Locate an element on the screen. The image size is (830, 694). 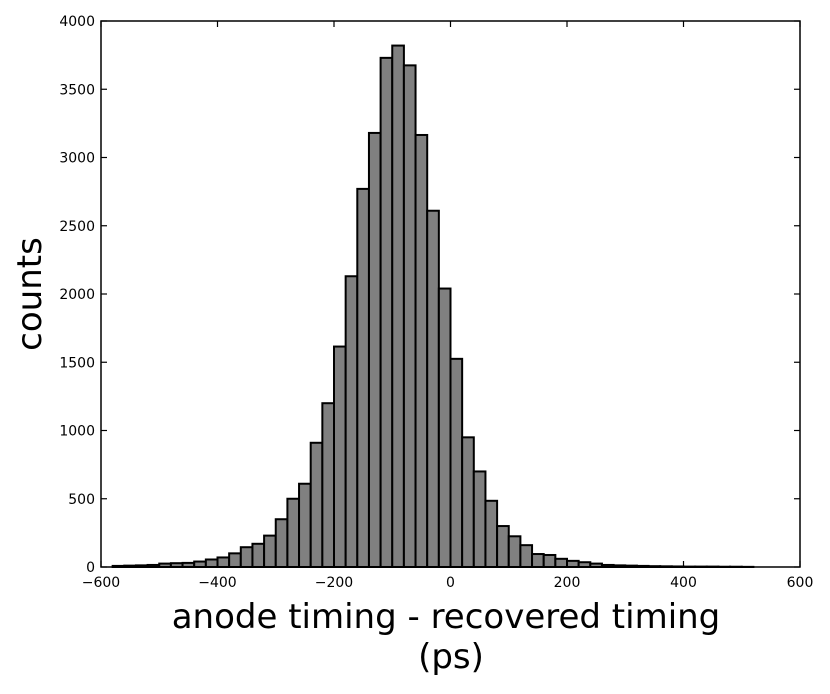
y-tick-label: 2500 is located at coordinates (77, 227).